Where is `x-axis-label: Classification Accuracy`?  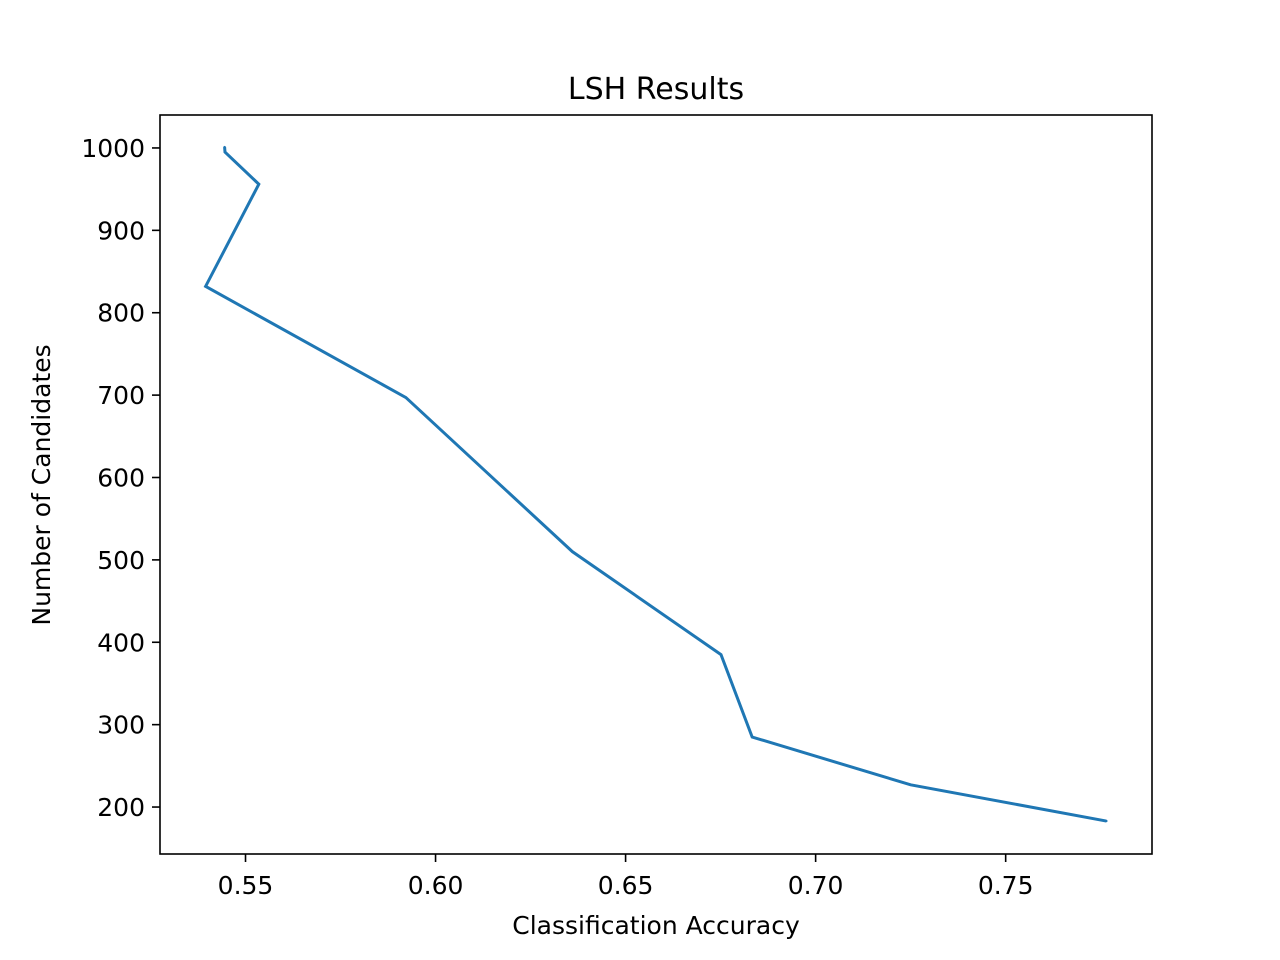 x-axis-label: Classification Accuracy is located at coordinates (656, 925).